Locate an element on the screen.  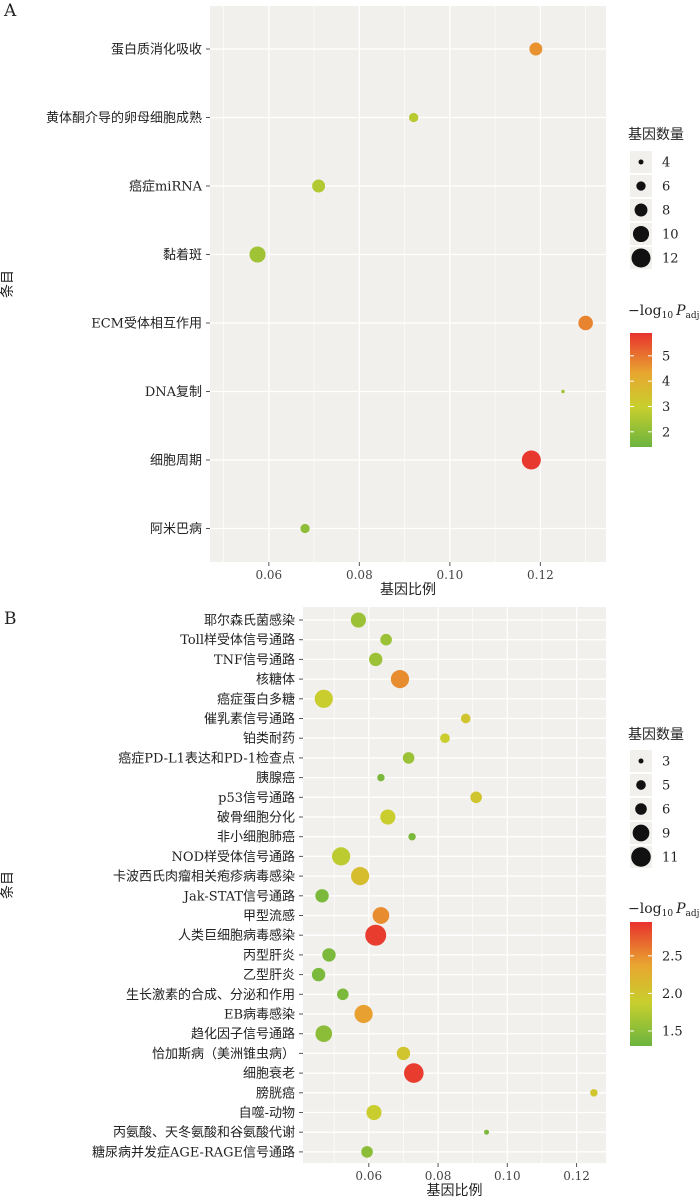
y-tick-label: 甲型流感 is located at coordinates (269, 916).